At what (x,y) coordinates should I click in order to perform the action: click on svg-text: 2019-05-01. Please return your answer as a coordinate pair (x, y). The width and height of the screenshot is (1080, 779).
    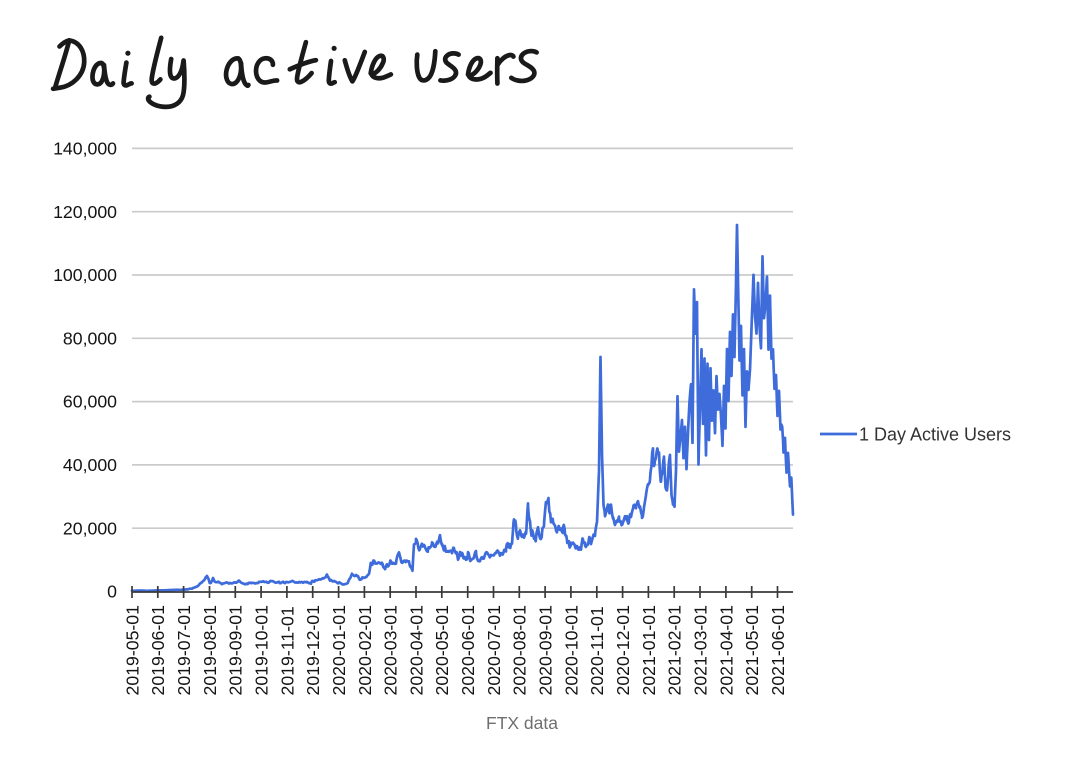
    Looking at the image, I should click on (132, 650).